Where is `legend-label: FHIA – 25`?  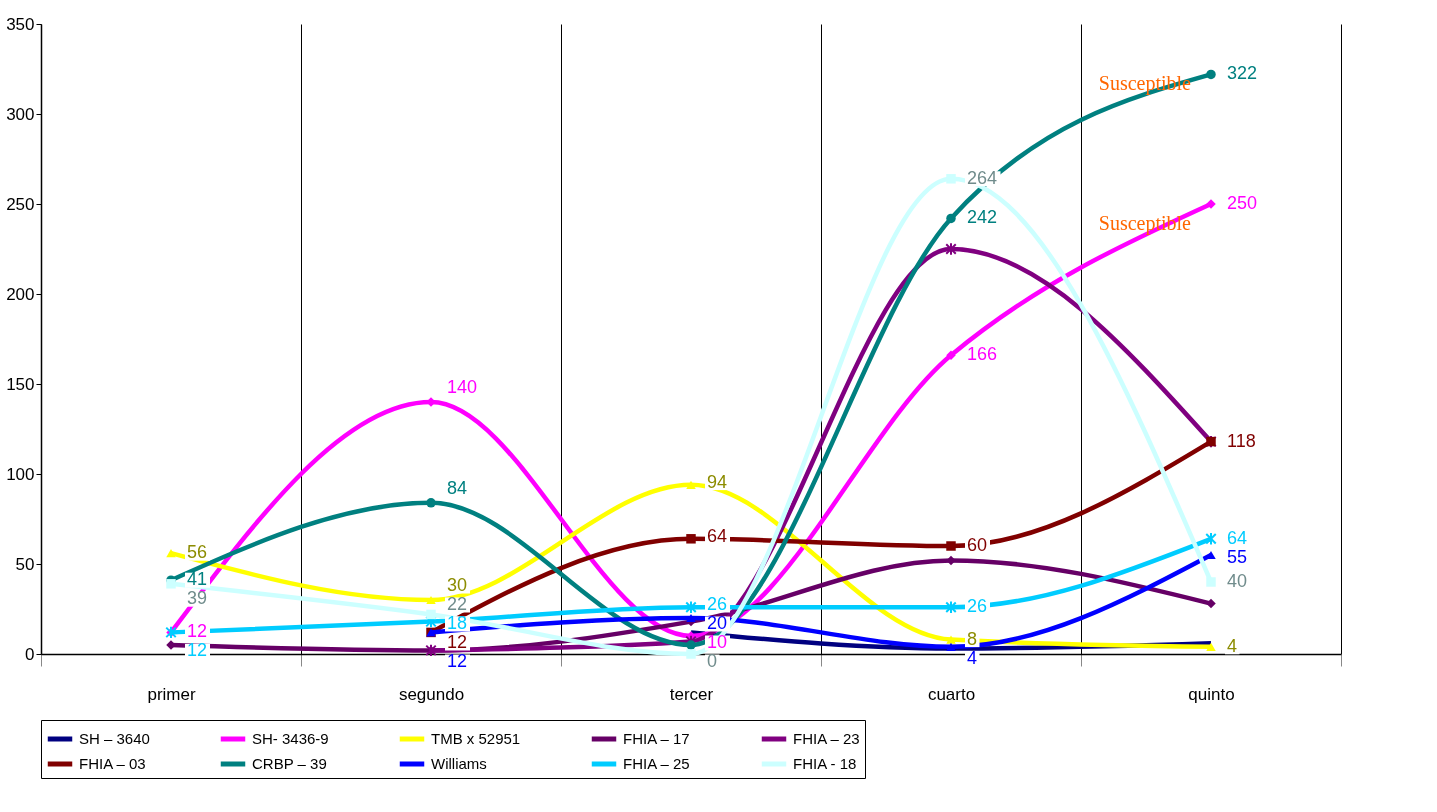 legend-label: FHIA – 25 is located at coordinates (656, 763).